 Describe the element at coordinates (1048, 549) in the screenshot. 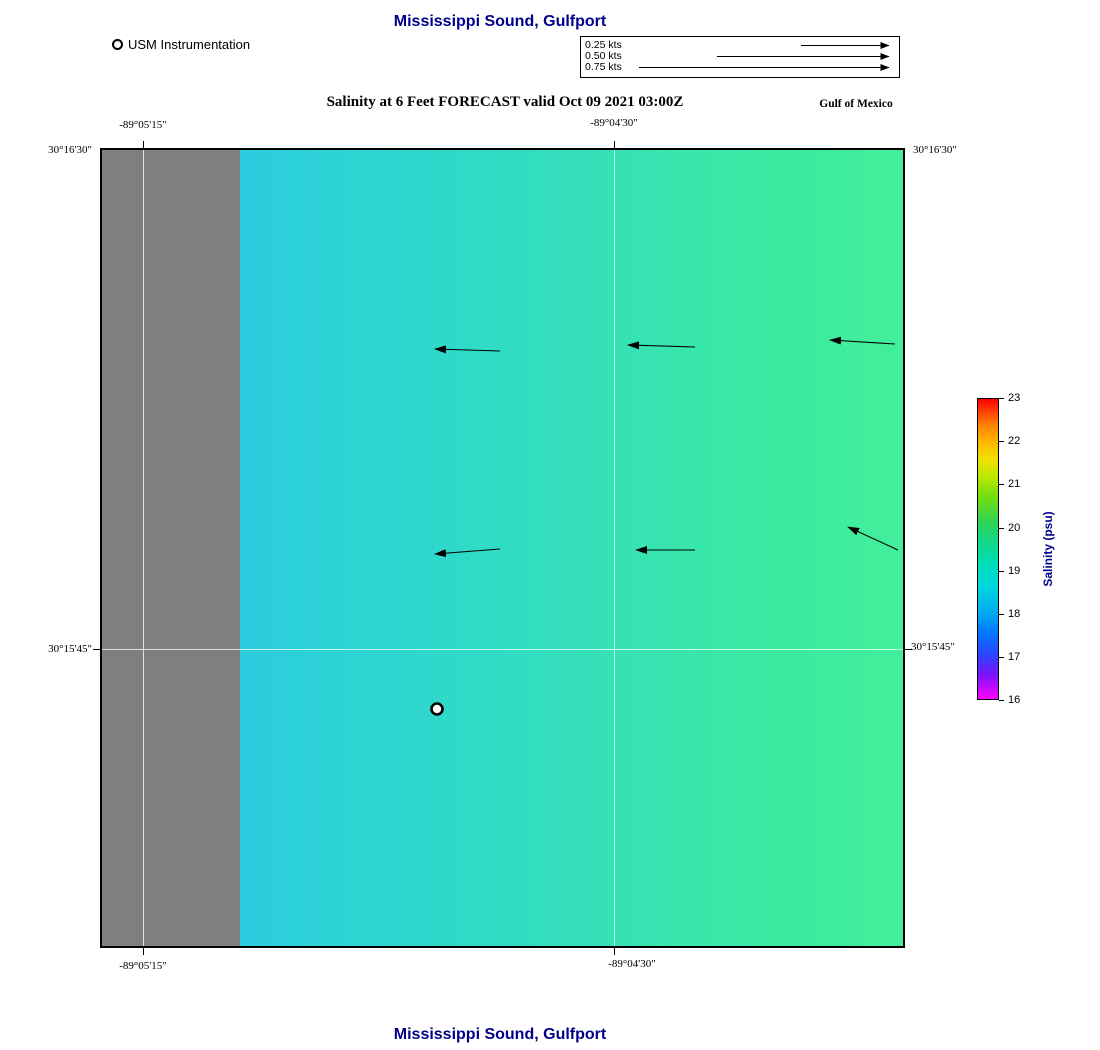

I see `colorbar-title: Salinity (psu)` at that location.